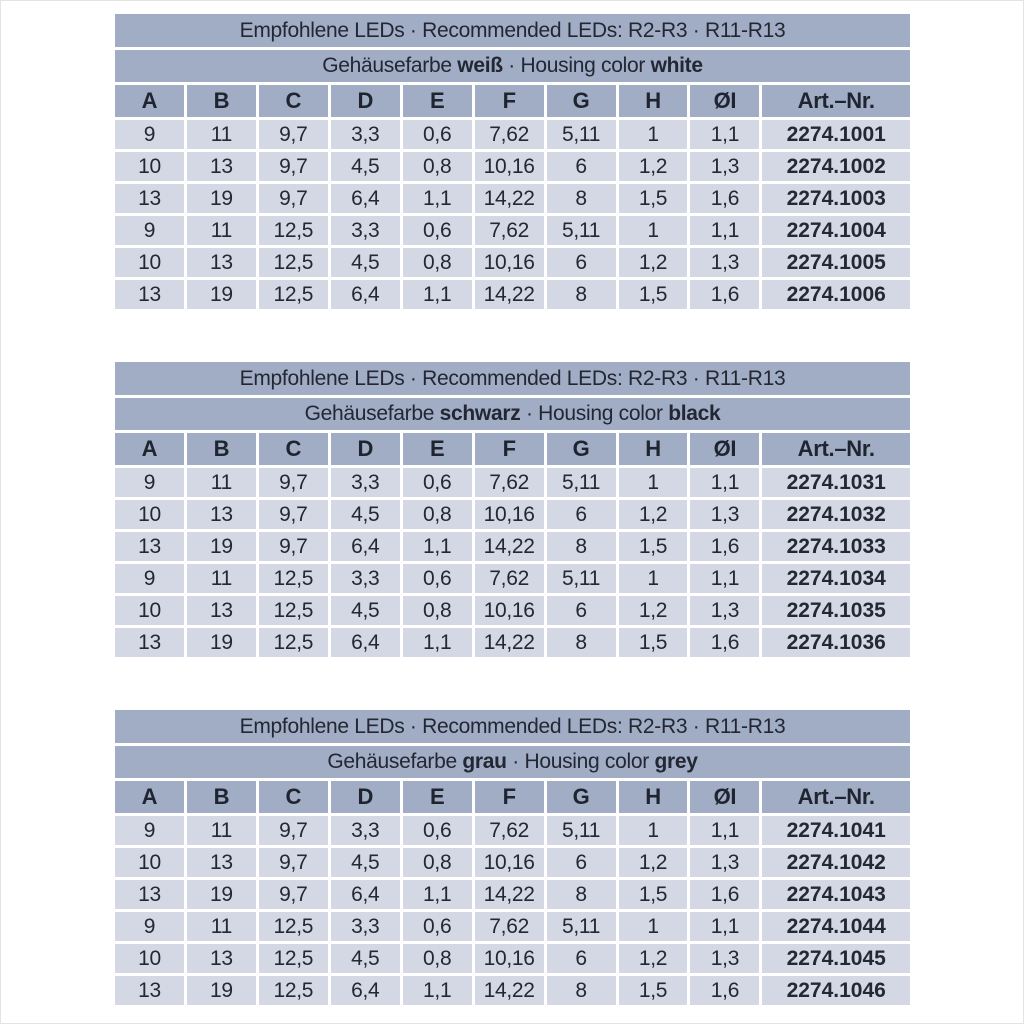 Image resolution: width=1024 pixels, height=1024 pixels. I want to click on art-number-cell: 2274.1042, so click(836, 862).